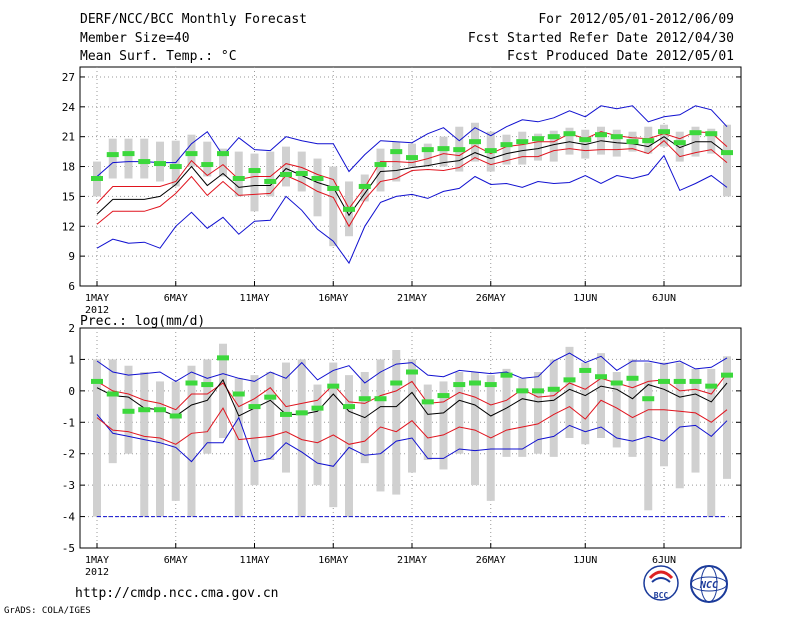 This screenshot has width=800, height=618. I want to click on variable-label: Mean Surf. Temp.: °C, so click(158, 56).